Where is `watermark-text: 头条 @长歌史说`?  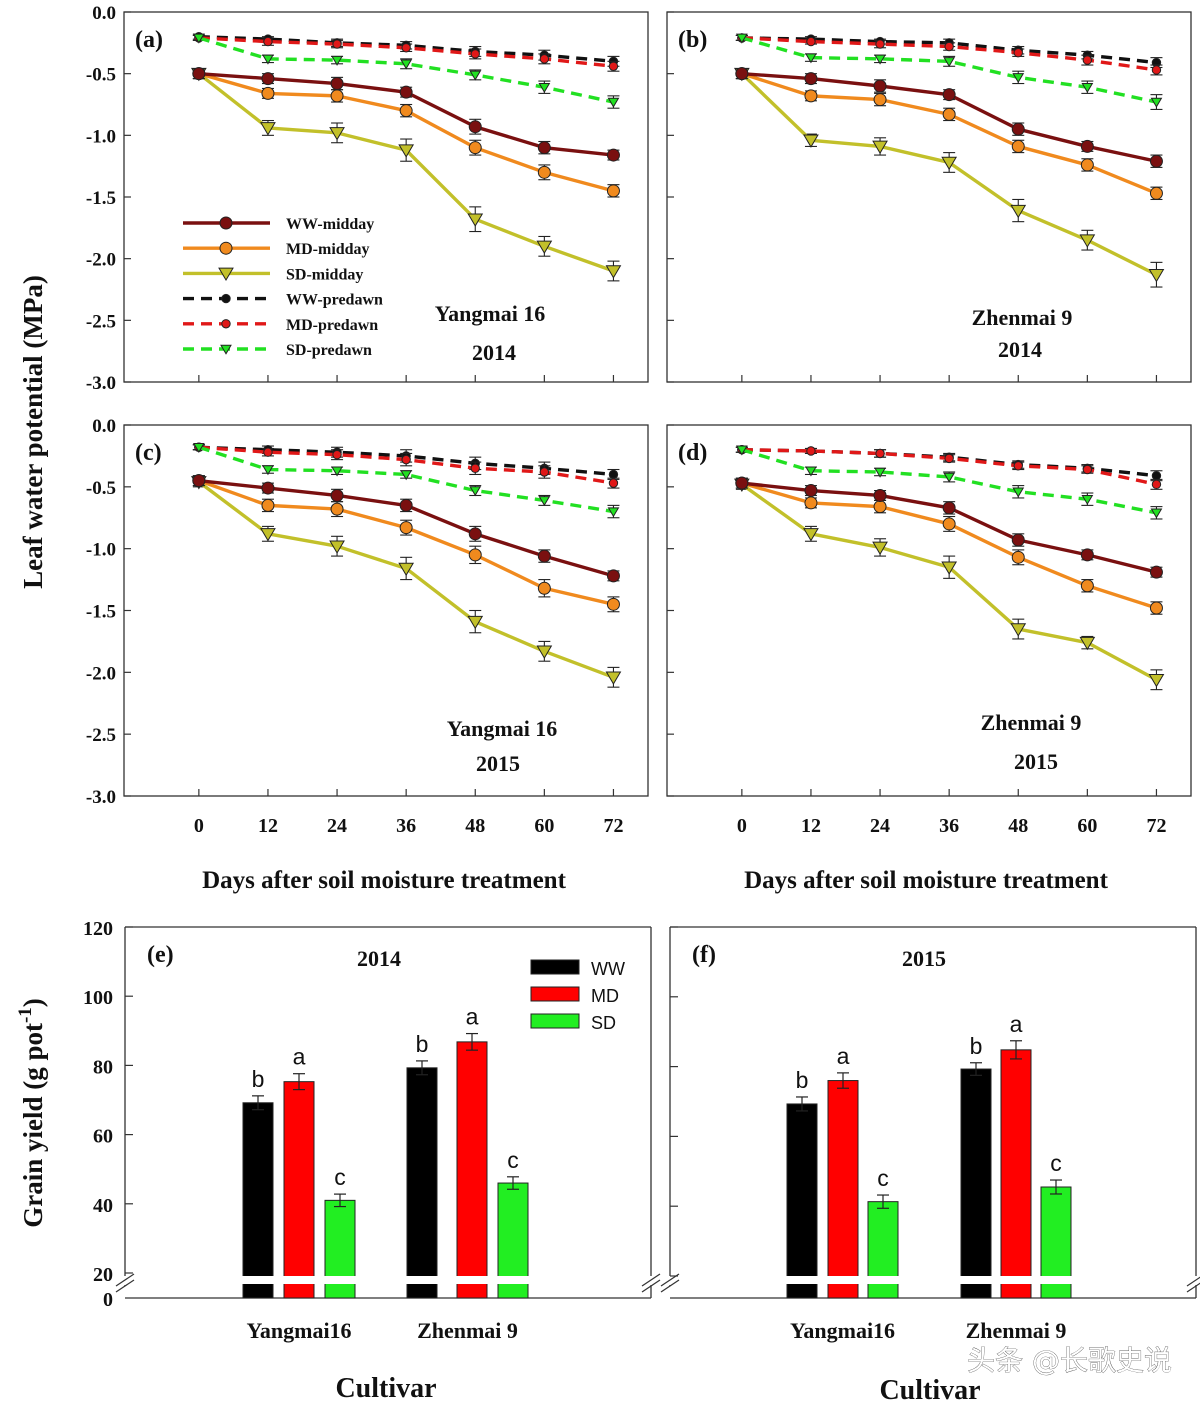
watermark-text: 头条 @长歌史说 is located at coordinates (1069, 1360).